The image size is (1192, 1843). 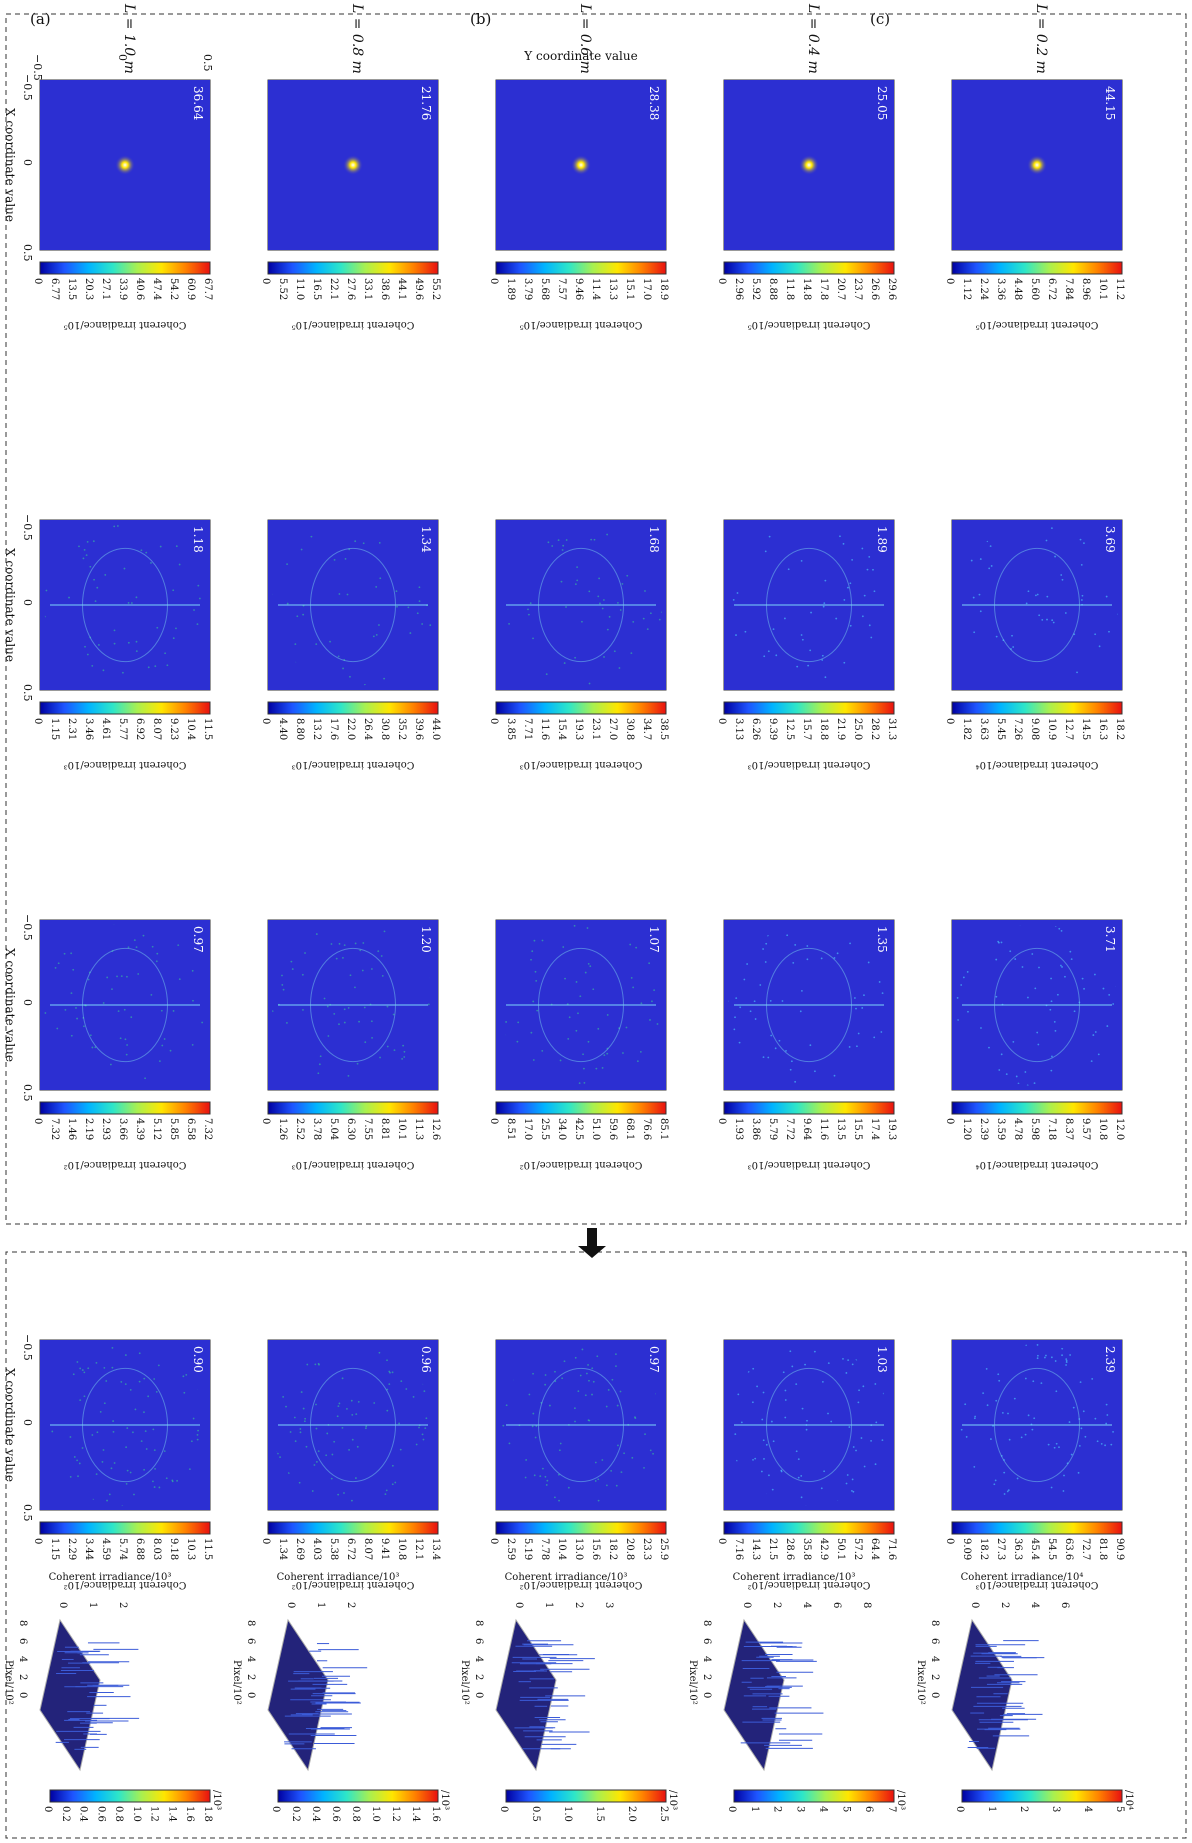 What do you see at coordinates (353, 324) in the screenshot?
I see `colorbar-unit: Coherent irradiance/10⁵` at bounding box center [353, 324].